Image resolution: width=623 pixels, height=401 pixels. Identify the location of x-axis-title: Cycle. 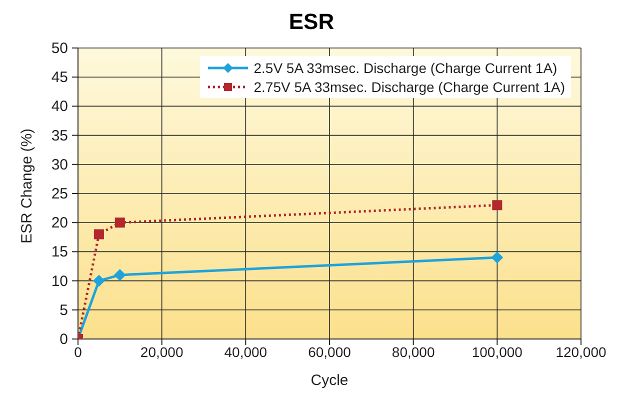
(329, 380).